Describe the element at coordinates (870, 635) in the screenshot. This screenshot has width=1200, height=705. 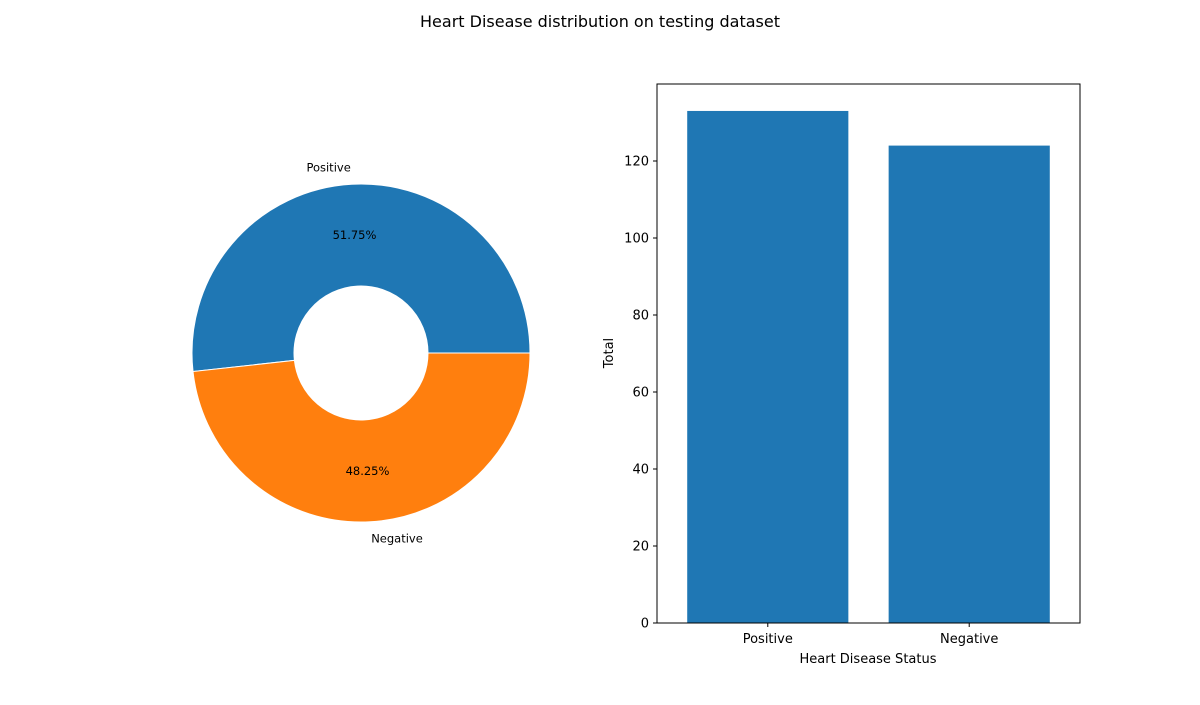
I see `x-axis-ticks: Positive Negative` at that location.